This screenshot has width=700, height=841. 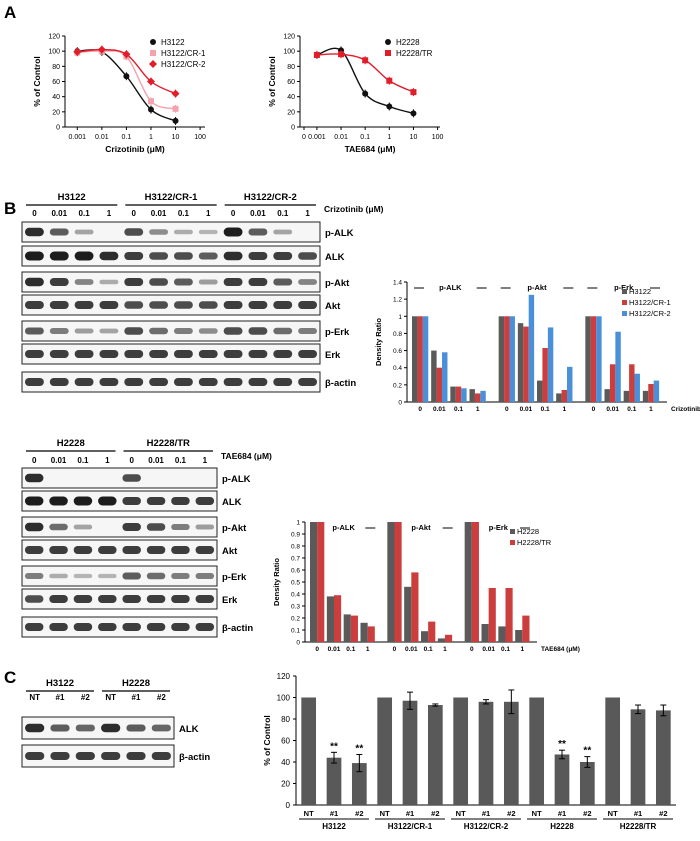 What do you see at coordinates (285, 784) in the screenshot?
I see `y-tick-label: 20` at bounding box center [285, 784].